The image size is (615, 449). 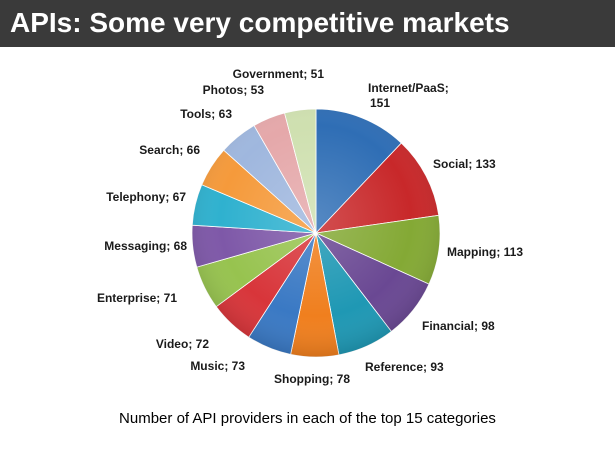 What do you see at coordinates (260, 22) in the screenshot?
I see `page-title: APIs: Some very competitive markets` at bounding box center [260, 22].